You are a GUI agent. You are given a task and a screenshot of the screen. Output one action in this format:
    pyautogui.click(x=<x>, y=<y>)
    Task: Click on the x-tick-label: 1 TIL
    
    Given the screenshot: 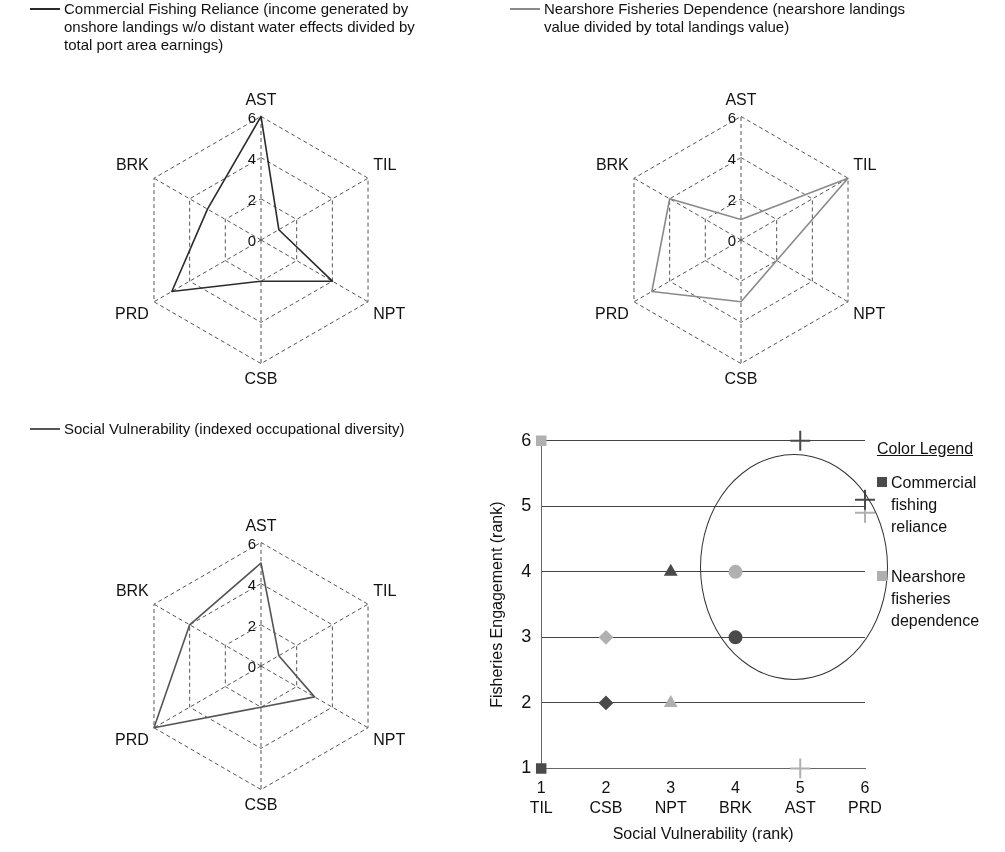 What is the action you would take?
    pyautogui.click(x=541, y=797)
    